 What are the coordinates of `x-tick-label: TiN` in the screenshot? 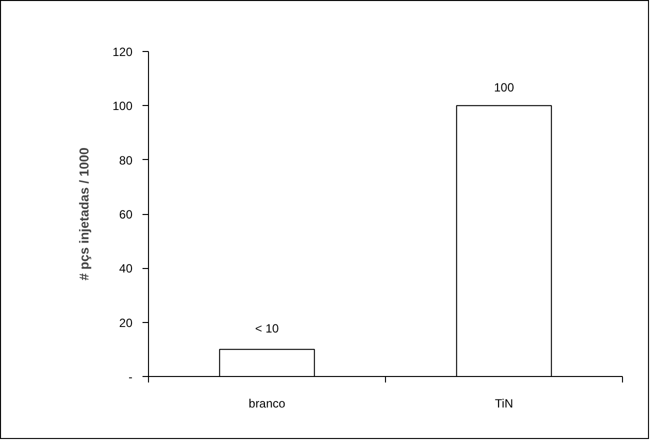 It's located at (504, 403).